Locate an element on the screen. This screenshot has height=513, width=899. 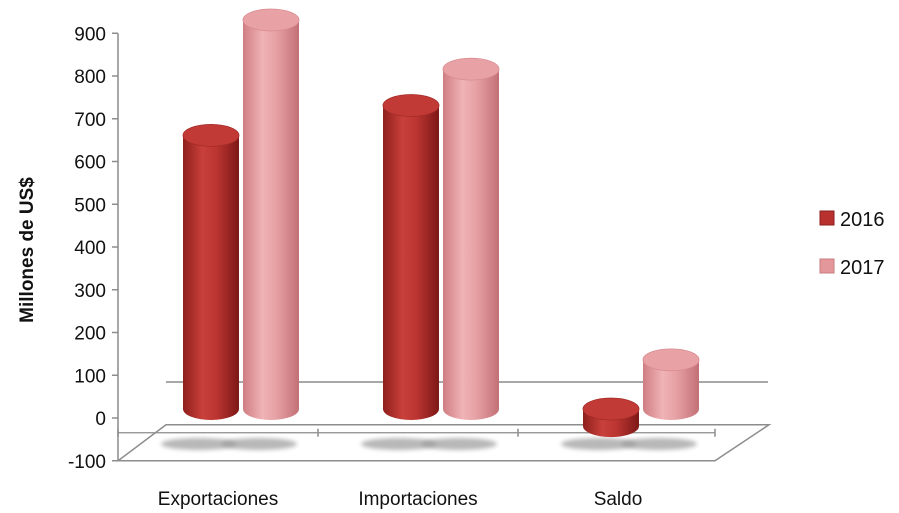
bar-2016-importaciones is located at coordinates (411, 257).